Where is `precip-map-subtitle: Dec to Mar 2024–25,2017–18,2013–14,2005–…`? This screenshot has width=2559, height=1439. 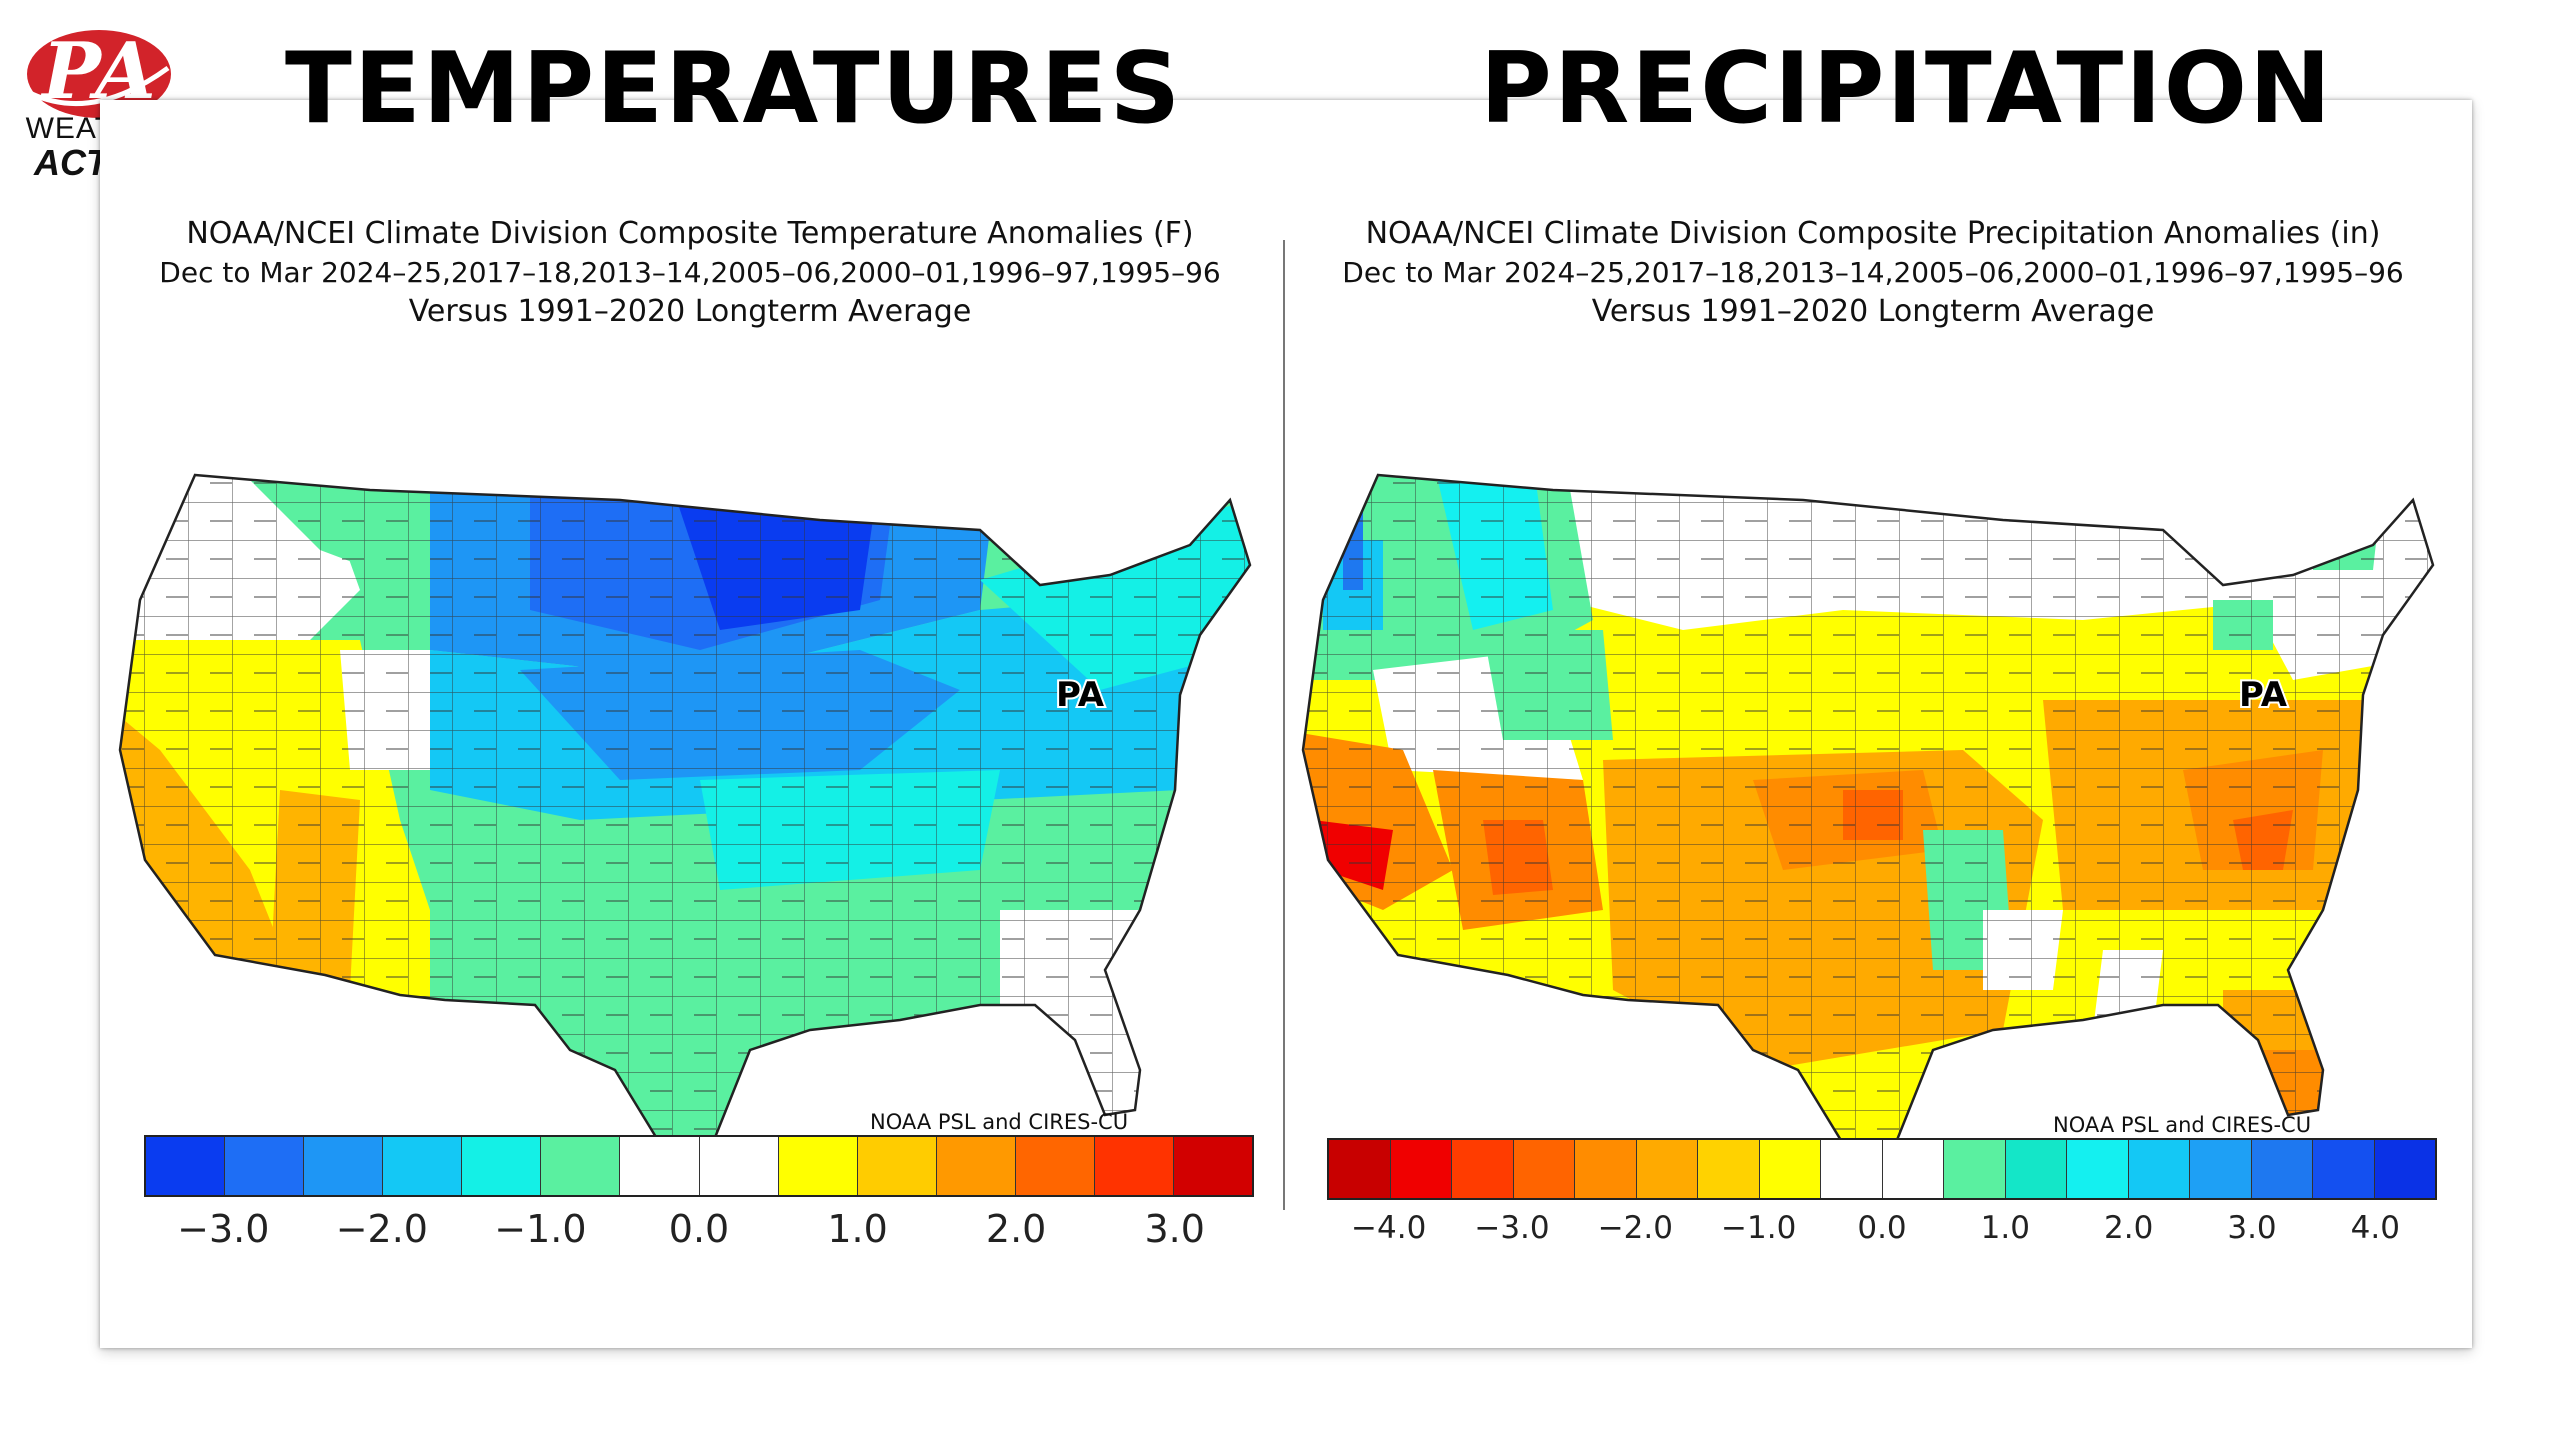 precip-map-subtitle: Dec to Mar 2024–25,2017–18,2013–14,2005–… is located at coordinates (1873, 272).